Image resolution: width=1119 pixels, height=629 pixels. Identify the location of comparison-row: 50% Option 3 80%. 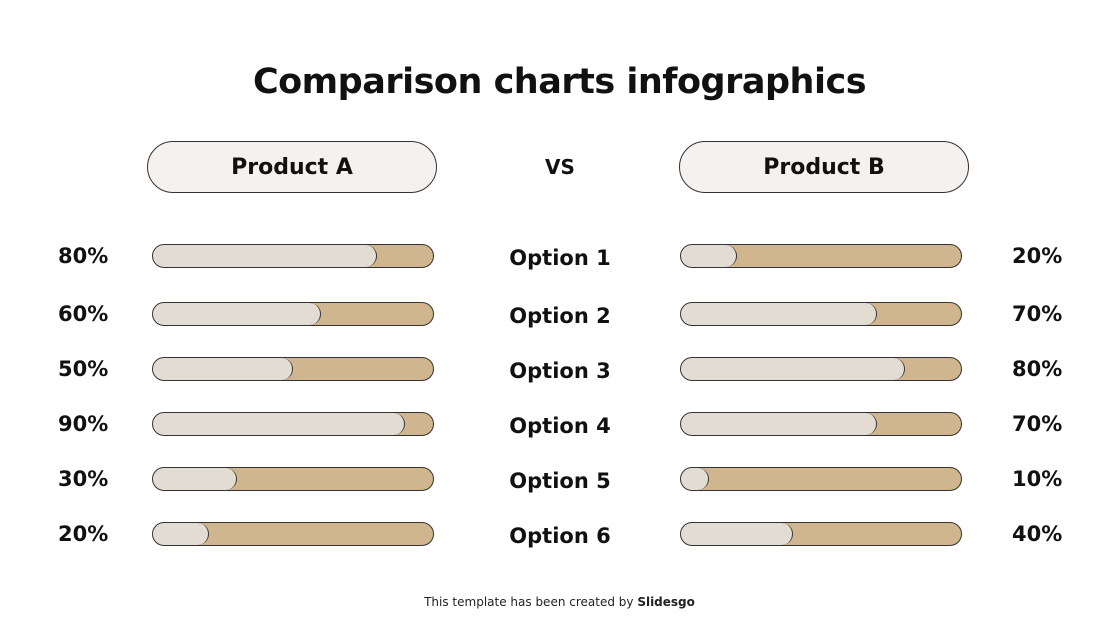
(559, 370).